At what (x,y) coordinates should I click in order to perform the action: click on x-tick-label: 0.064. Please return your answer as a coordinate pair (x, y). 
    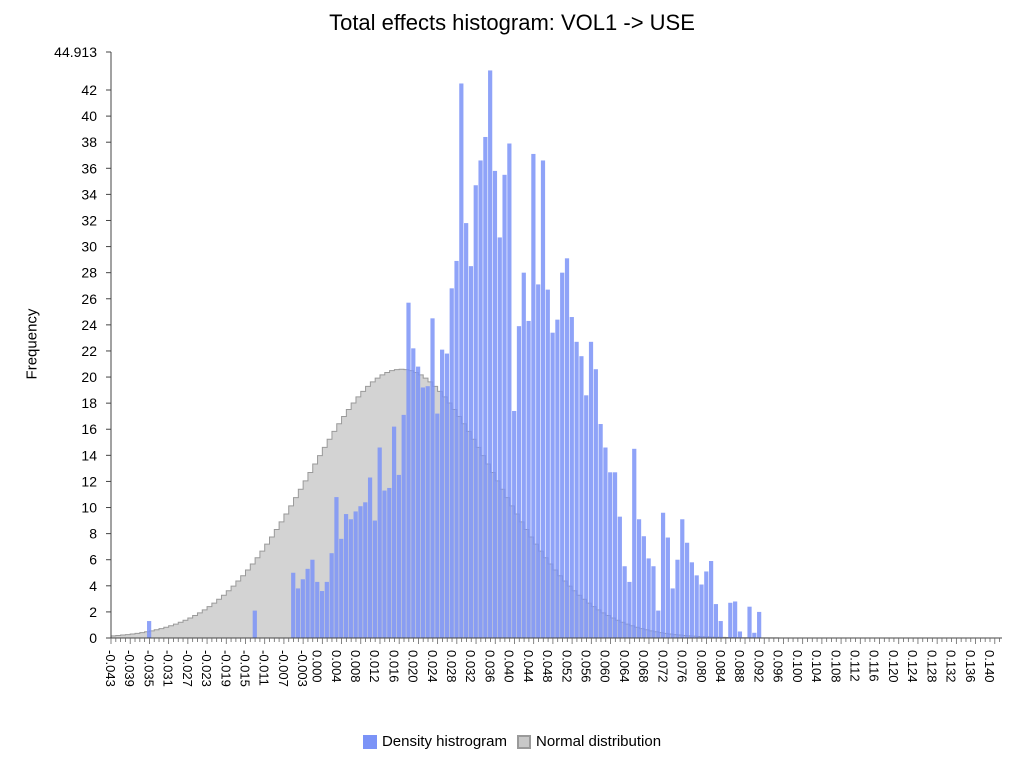
    Looking at the image, I should click on (624, 666).